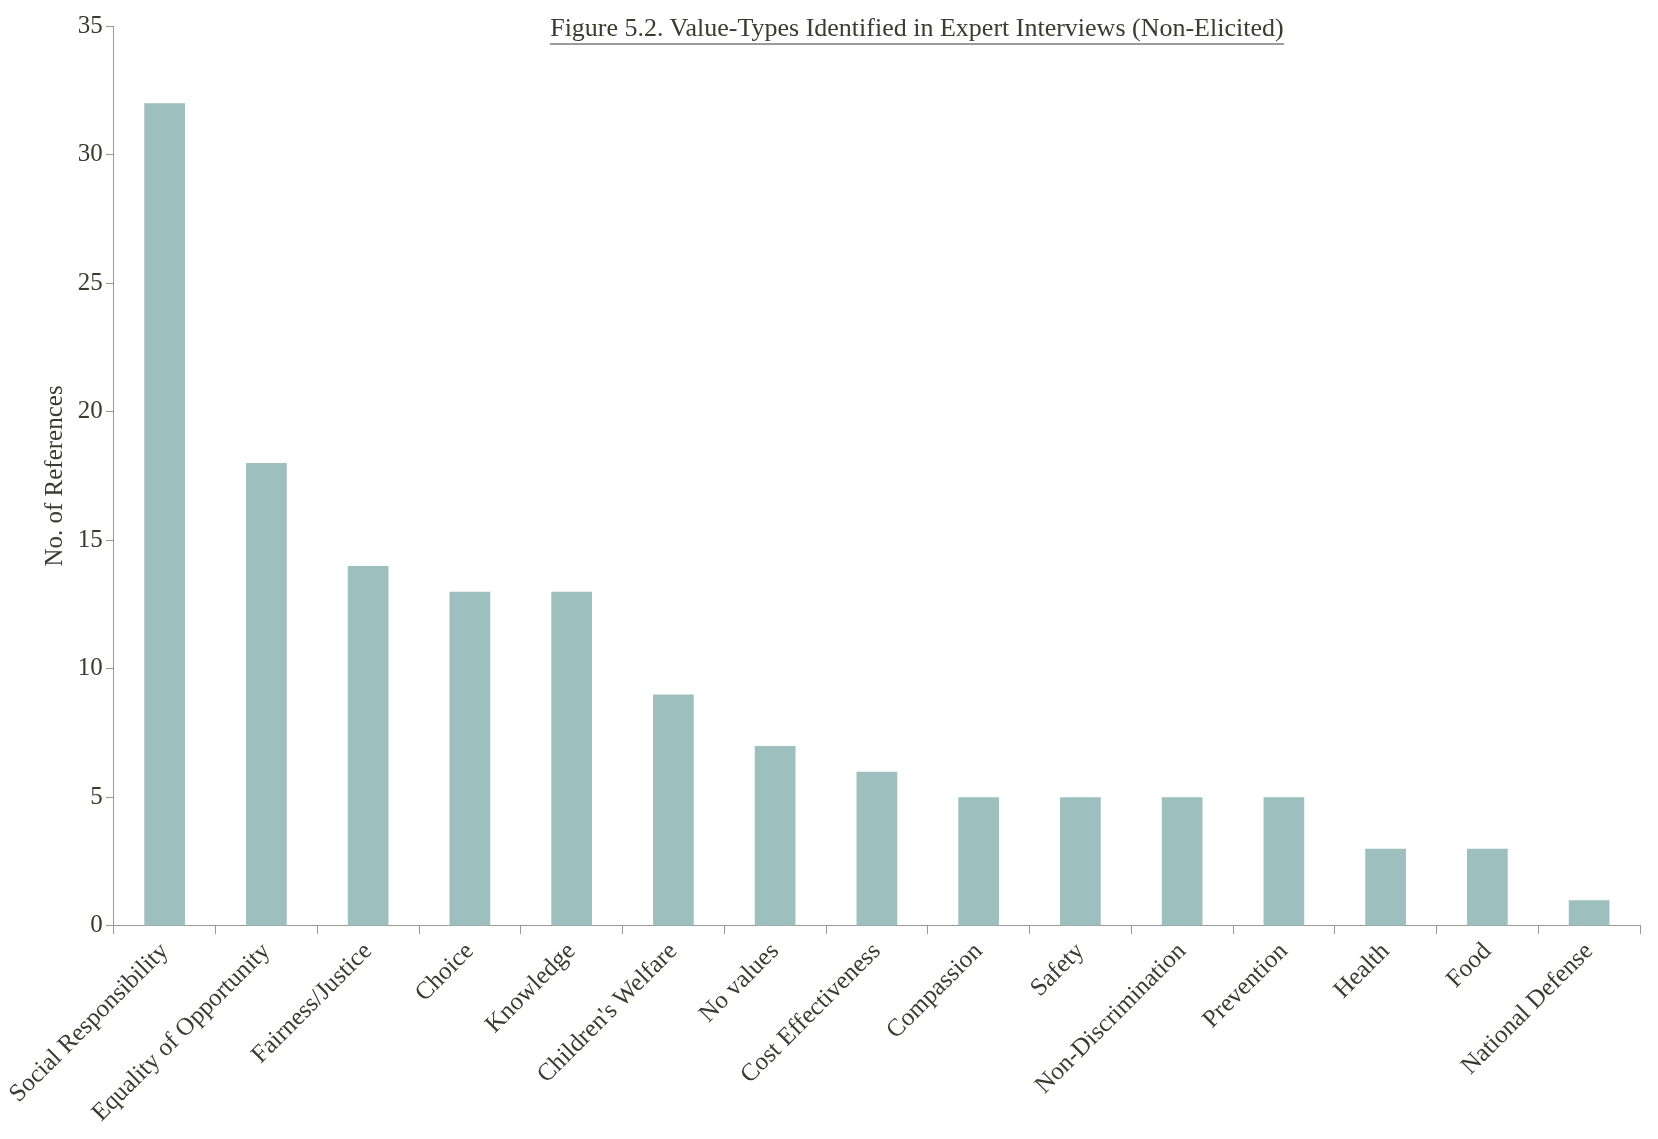 The image size is (1658, 1139). Describe the element at coordinates (90, 538) in the screenshot. I see `y-tick-label: 15` at that location.